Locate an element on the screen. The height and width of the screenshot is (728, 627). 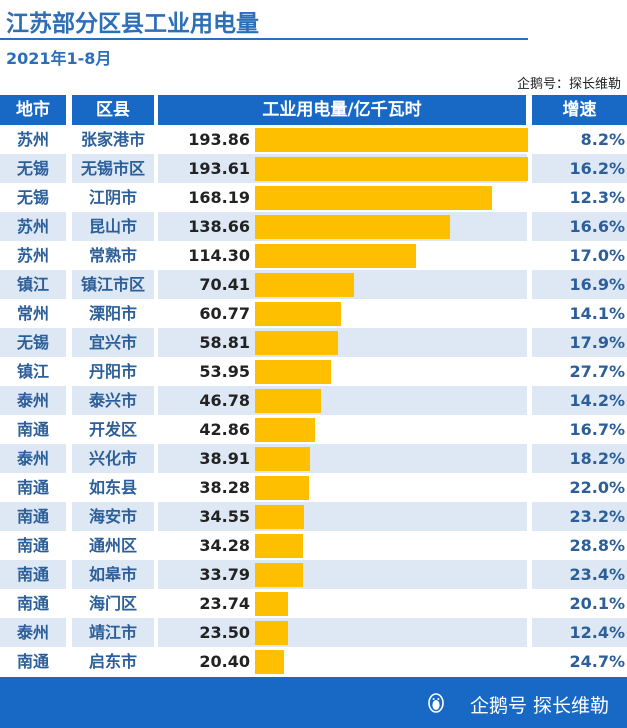
growth-label: 20.1% is located at coordinates (597, 603).